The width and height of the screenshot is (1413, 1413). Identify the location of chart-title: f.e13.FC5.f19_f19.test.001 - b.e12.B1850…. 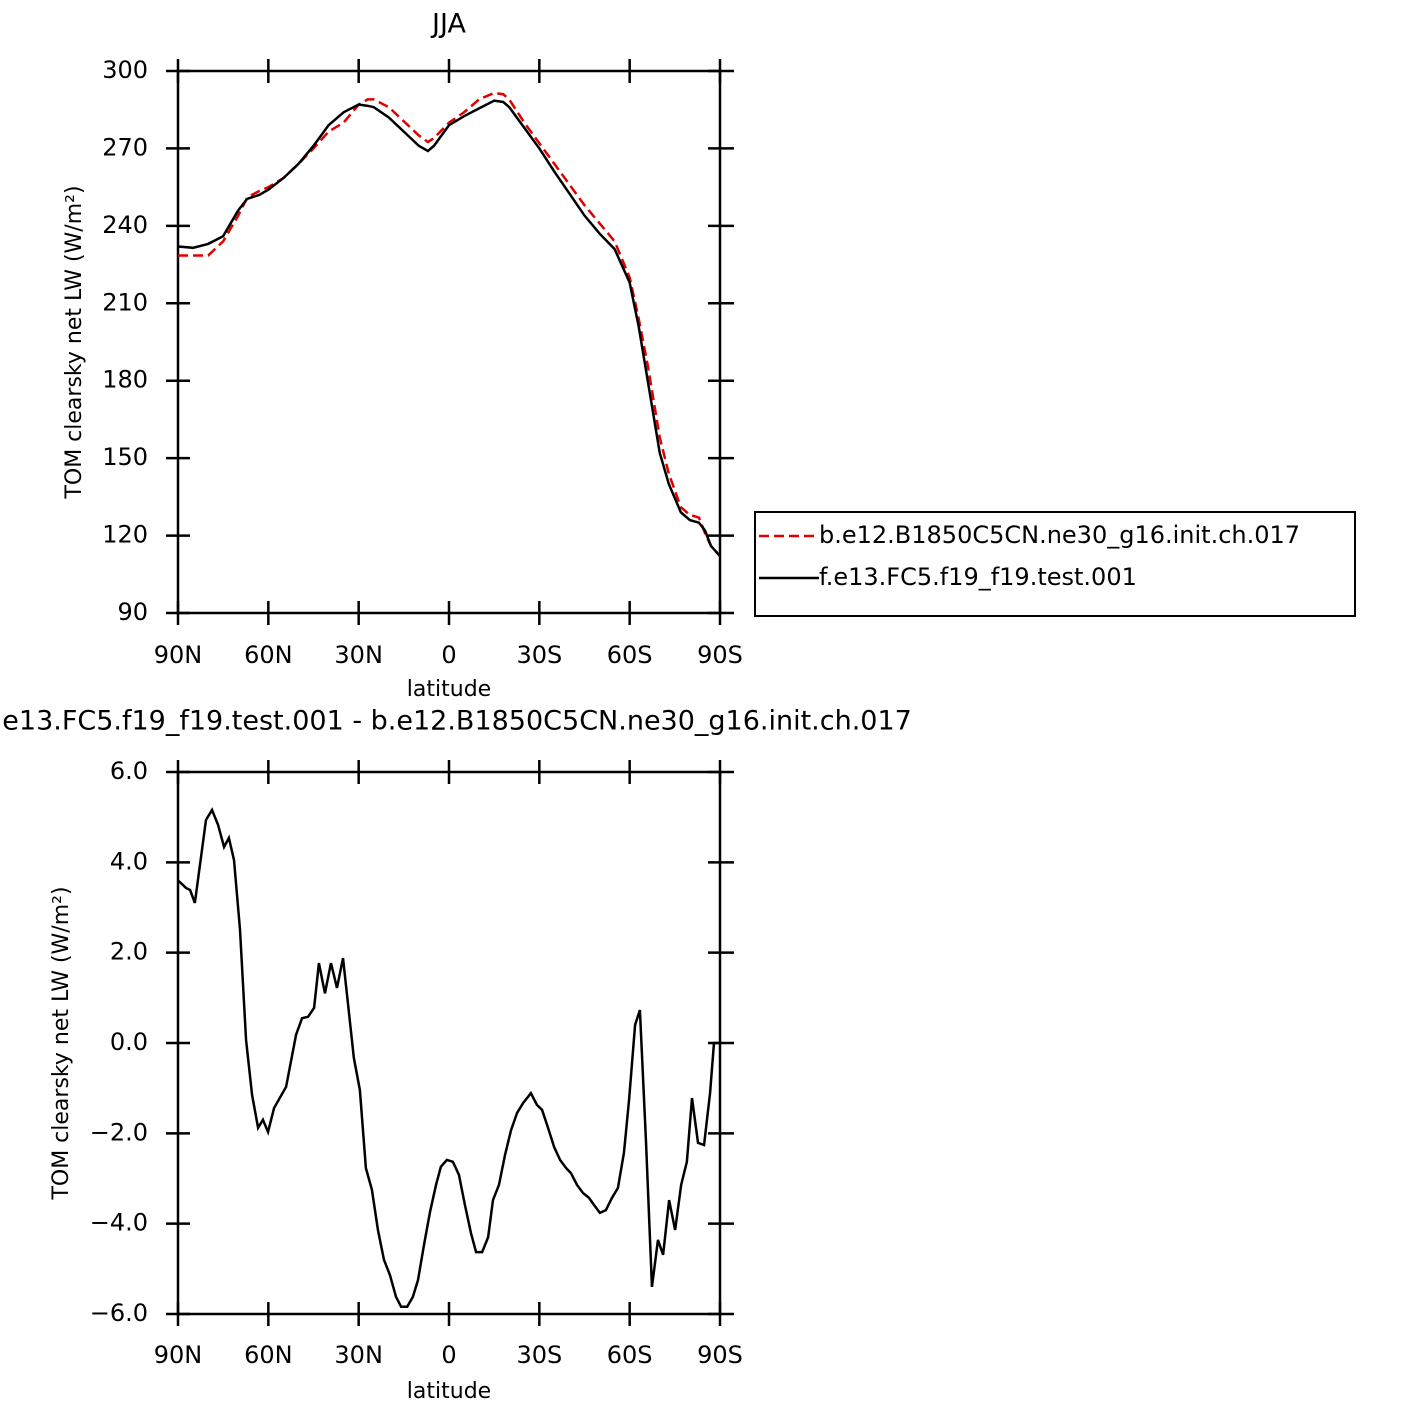
(456, 721).